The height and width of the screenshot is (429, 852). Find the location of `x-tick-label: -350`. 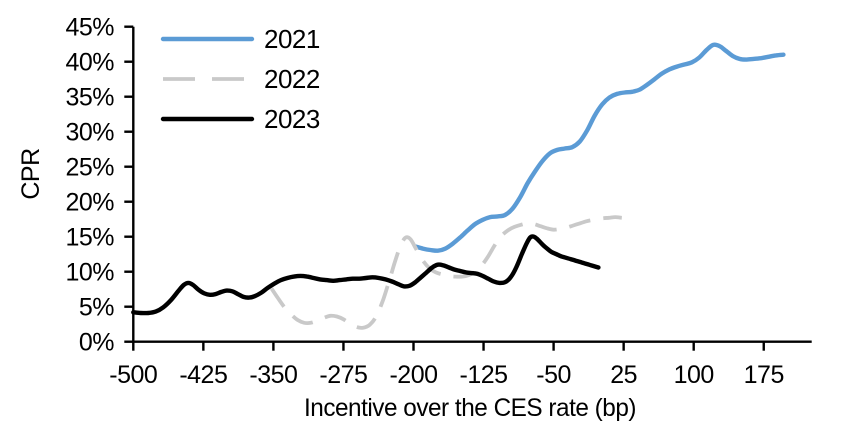

x-tick-label: -350 is located at coordinates (273, 375).